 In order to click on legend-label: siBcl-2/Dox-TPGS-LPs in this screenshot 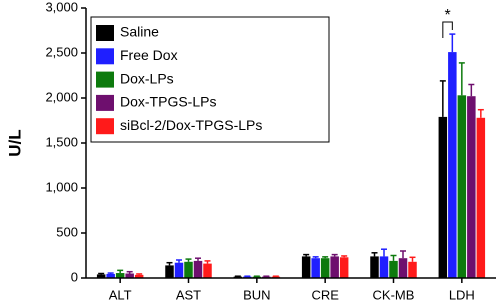, I will do `click(191, 125)`.